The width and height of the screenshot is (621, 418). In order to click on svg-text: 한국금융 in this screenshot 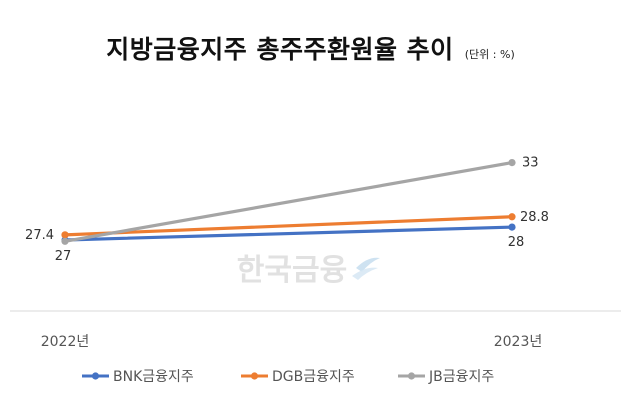, I will do `click(292, 270)`.